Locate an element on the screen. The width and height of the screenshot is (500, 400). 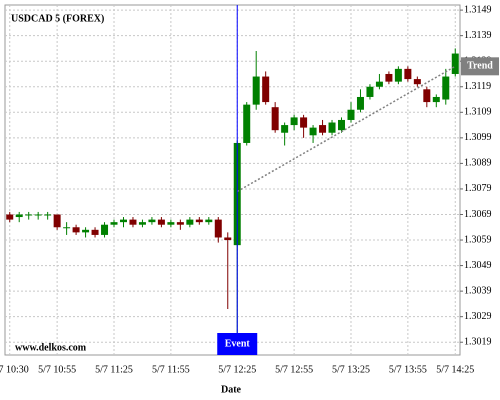
y-tick-label: 1.3109 is located at coordinates (478, 112).